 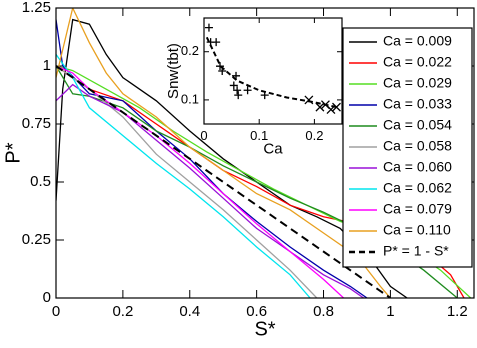 What do you see at coordinates (36, 123) in the screenshot?
I see `y-tick-label: 0.75` at bounding box center [36, 123].